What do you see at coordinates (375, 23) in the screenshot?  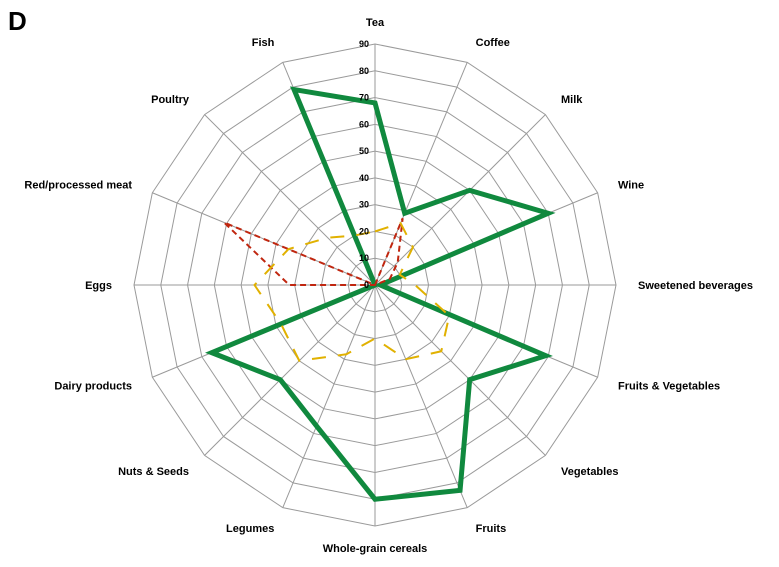 I see `axis-label-0: Tea` at bounding box center [375, 23].